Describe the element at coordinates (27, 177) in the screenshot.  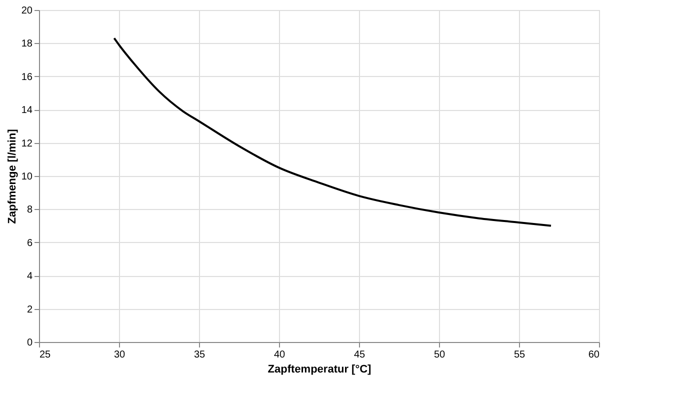
I see `y-tick-label: 10` at that location.